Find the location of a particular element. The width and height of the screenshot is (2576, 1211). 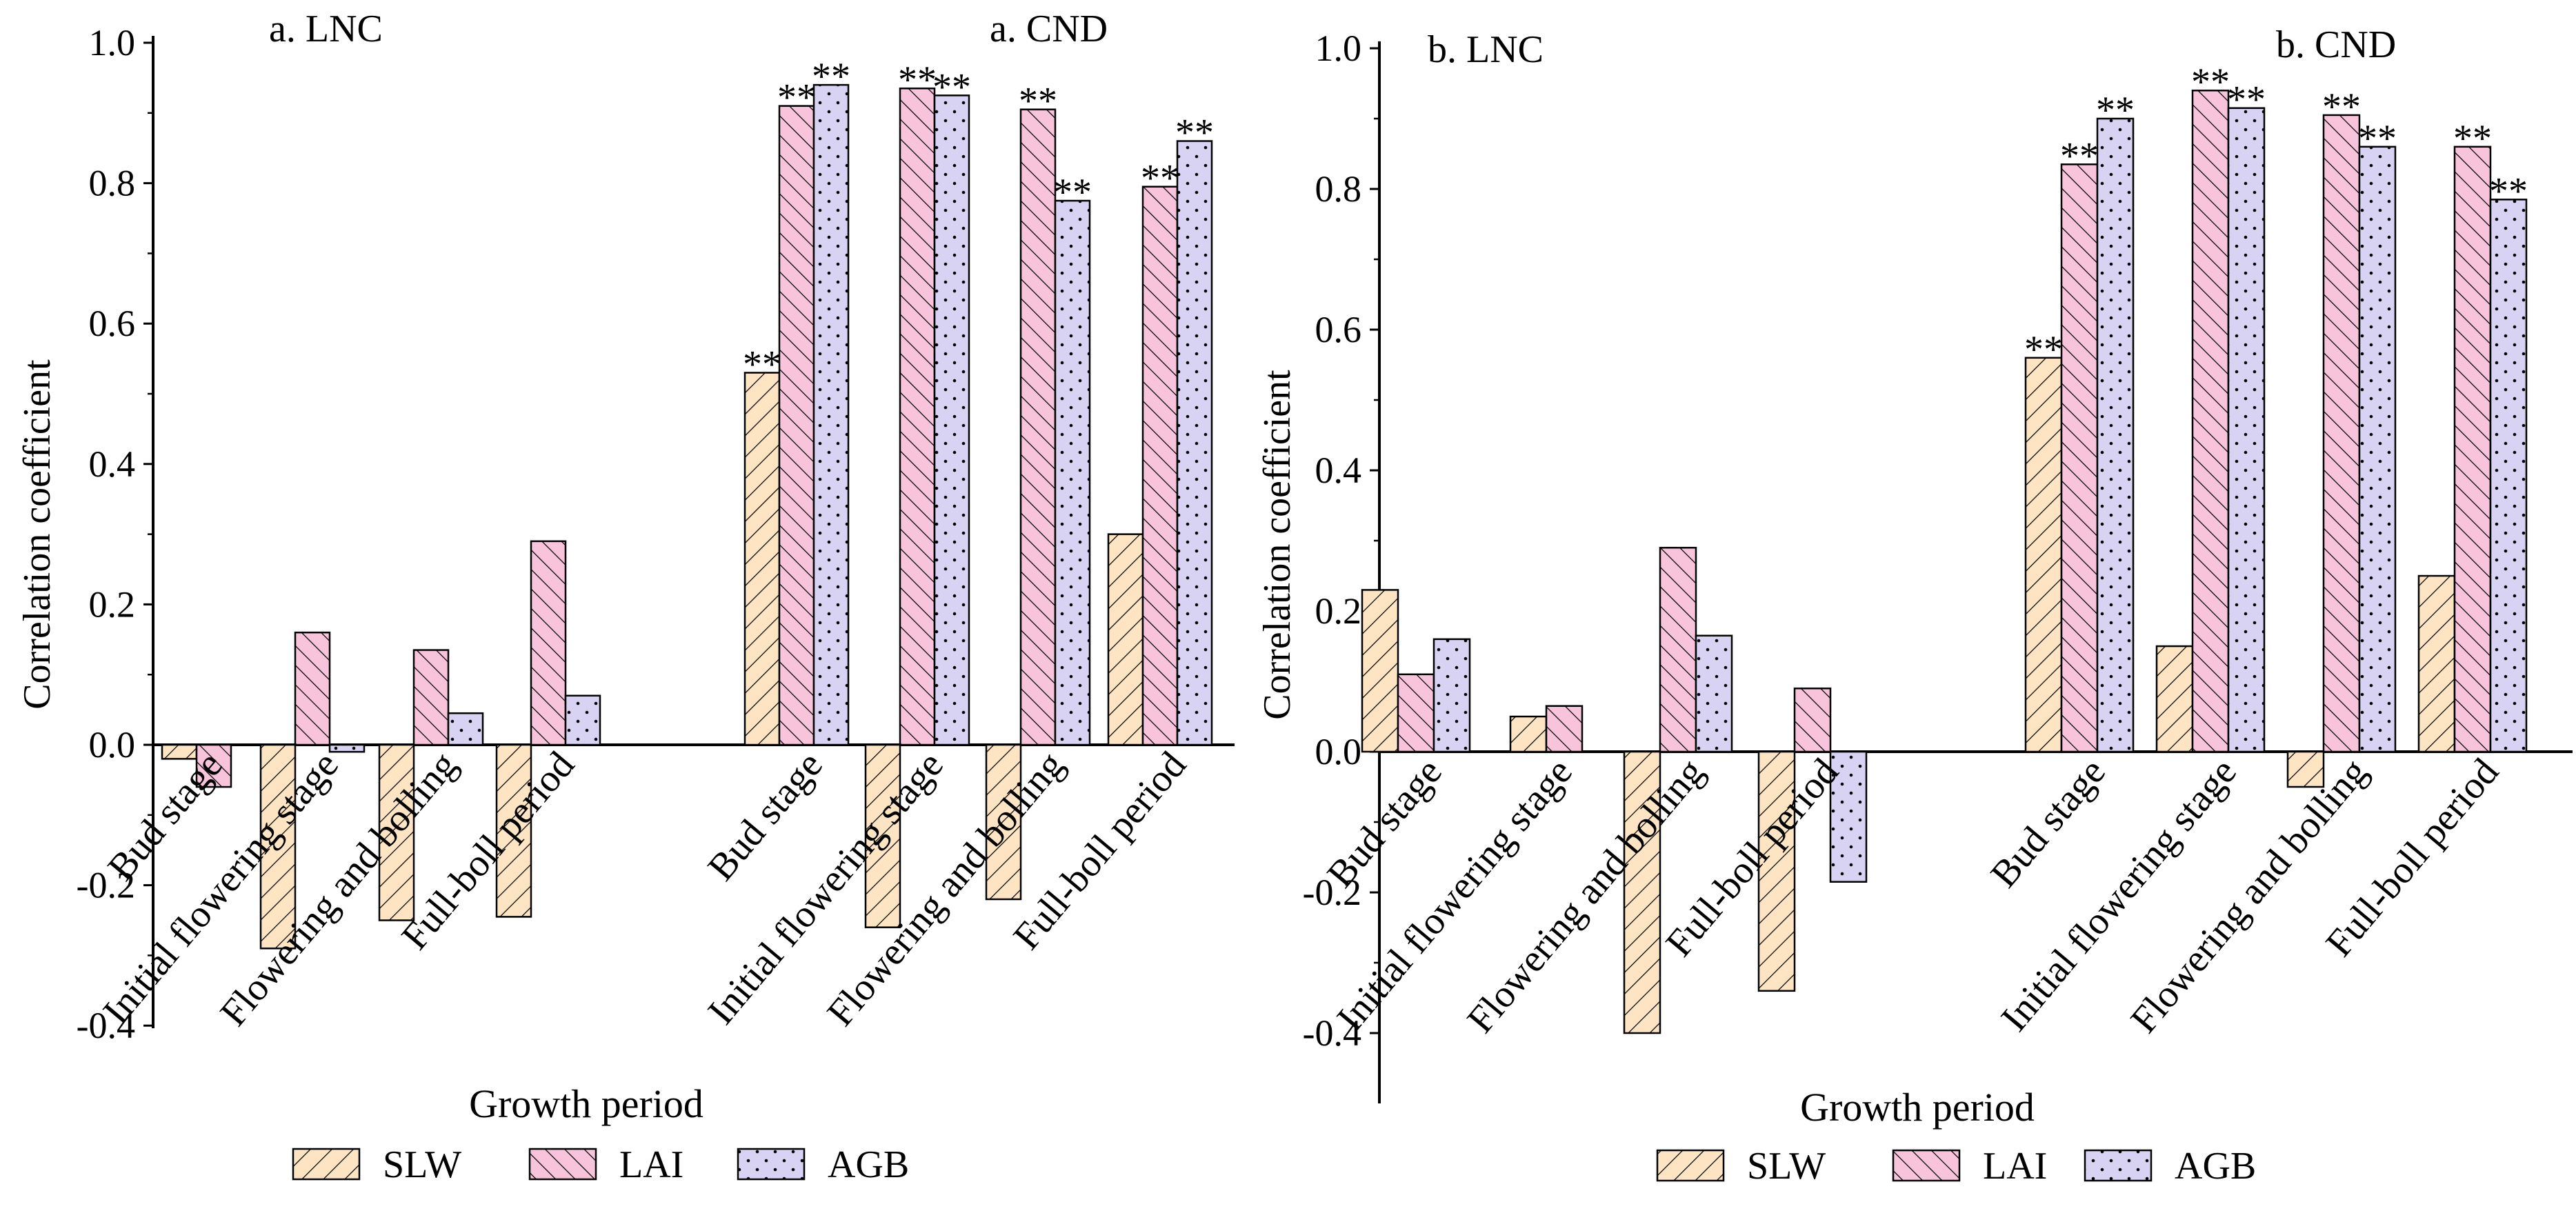

chart1-ytick-label: 0.6 is located at coordinates (112, 323).